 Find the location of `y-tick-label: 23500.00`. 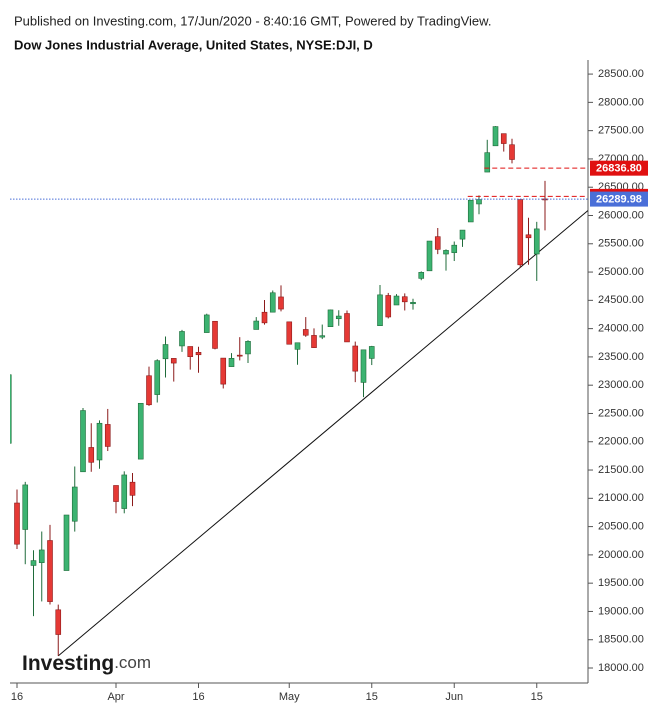

y-tick-label: 23500.00 is located at coordinates (621, 357).